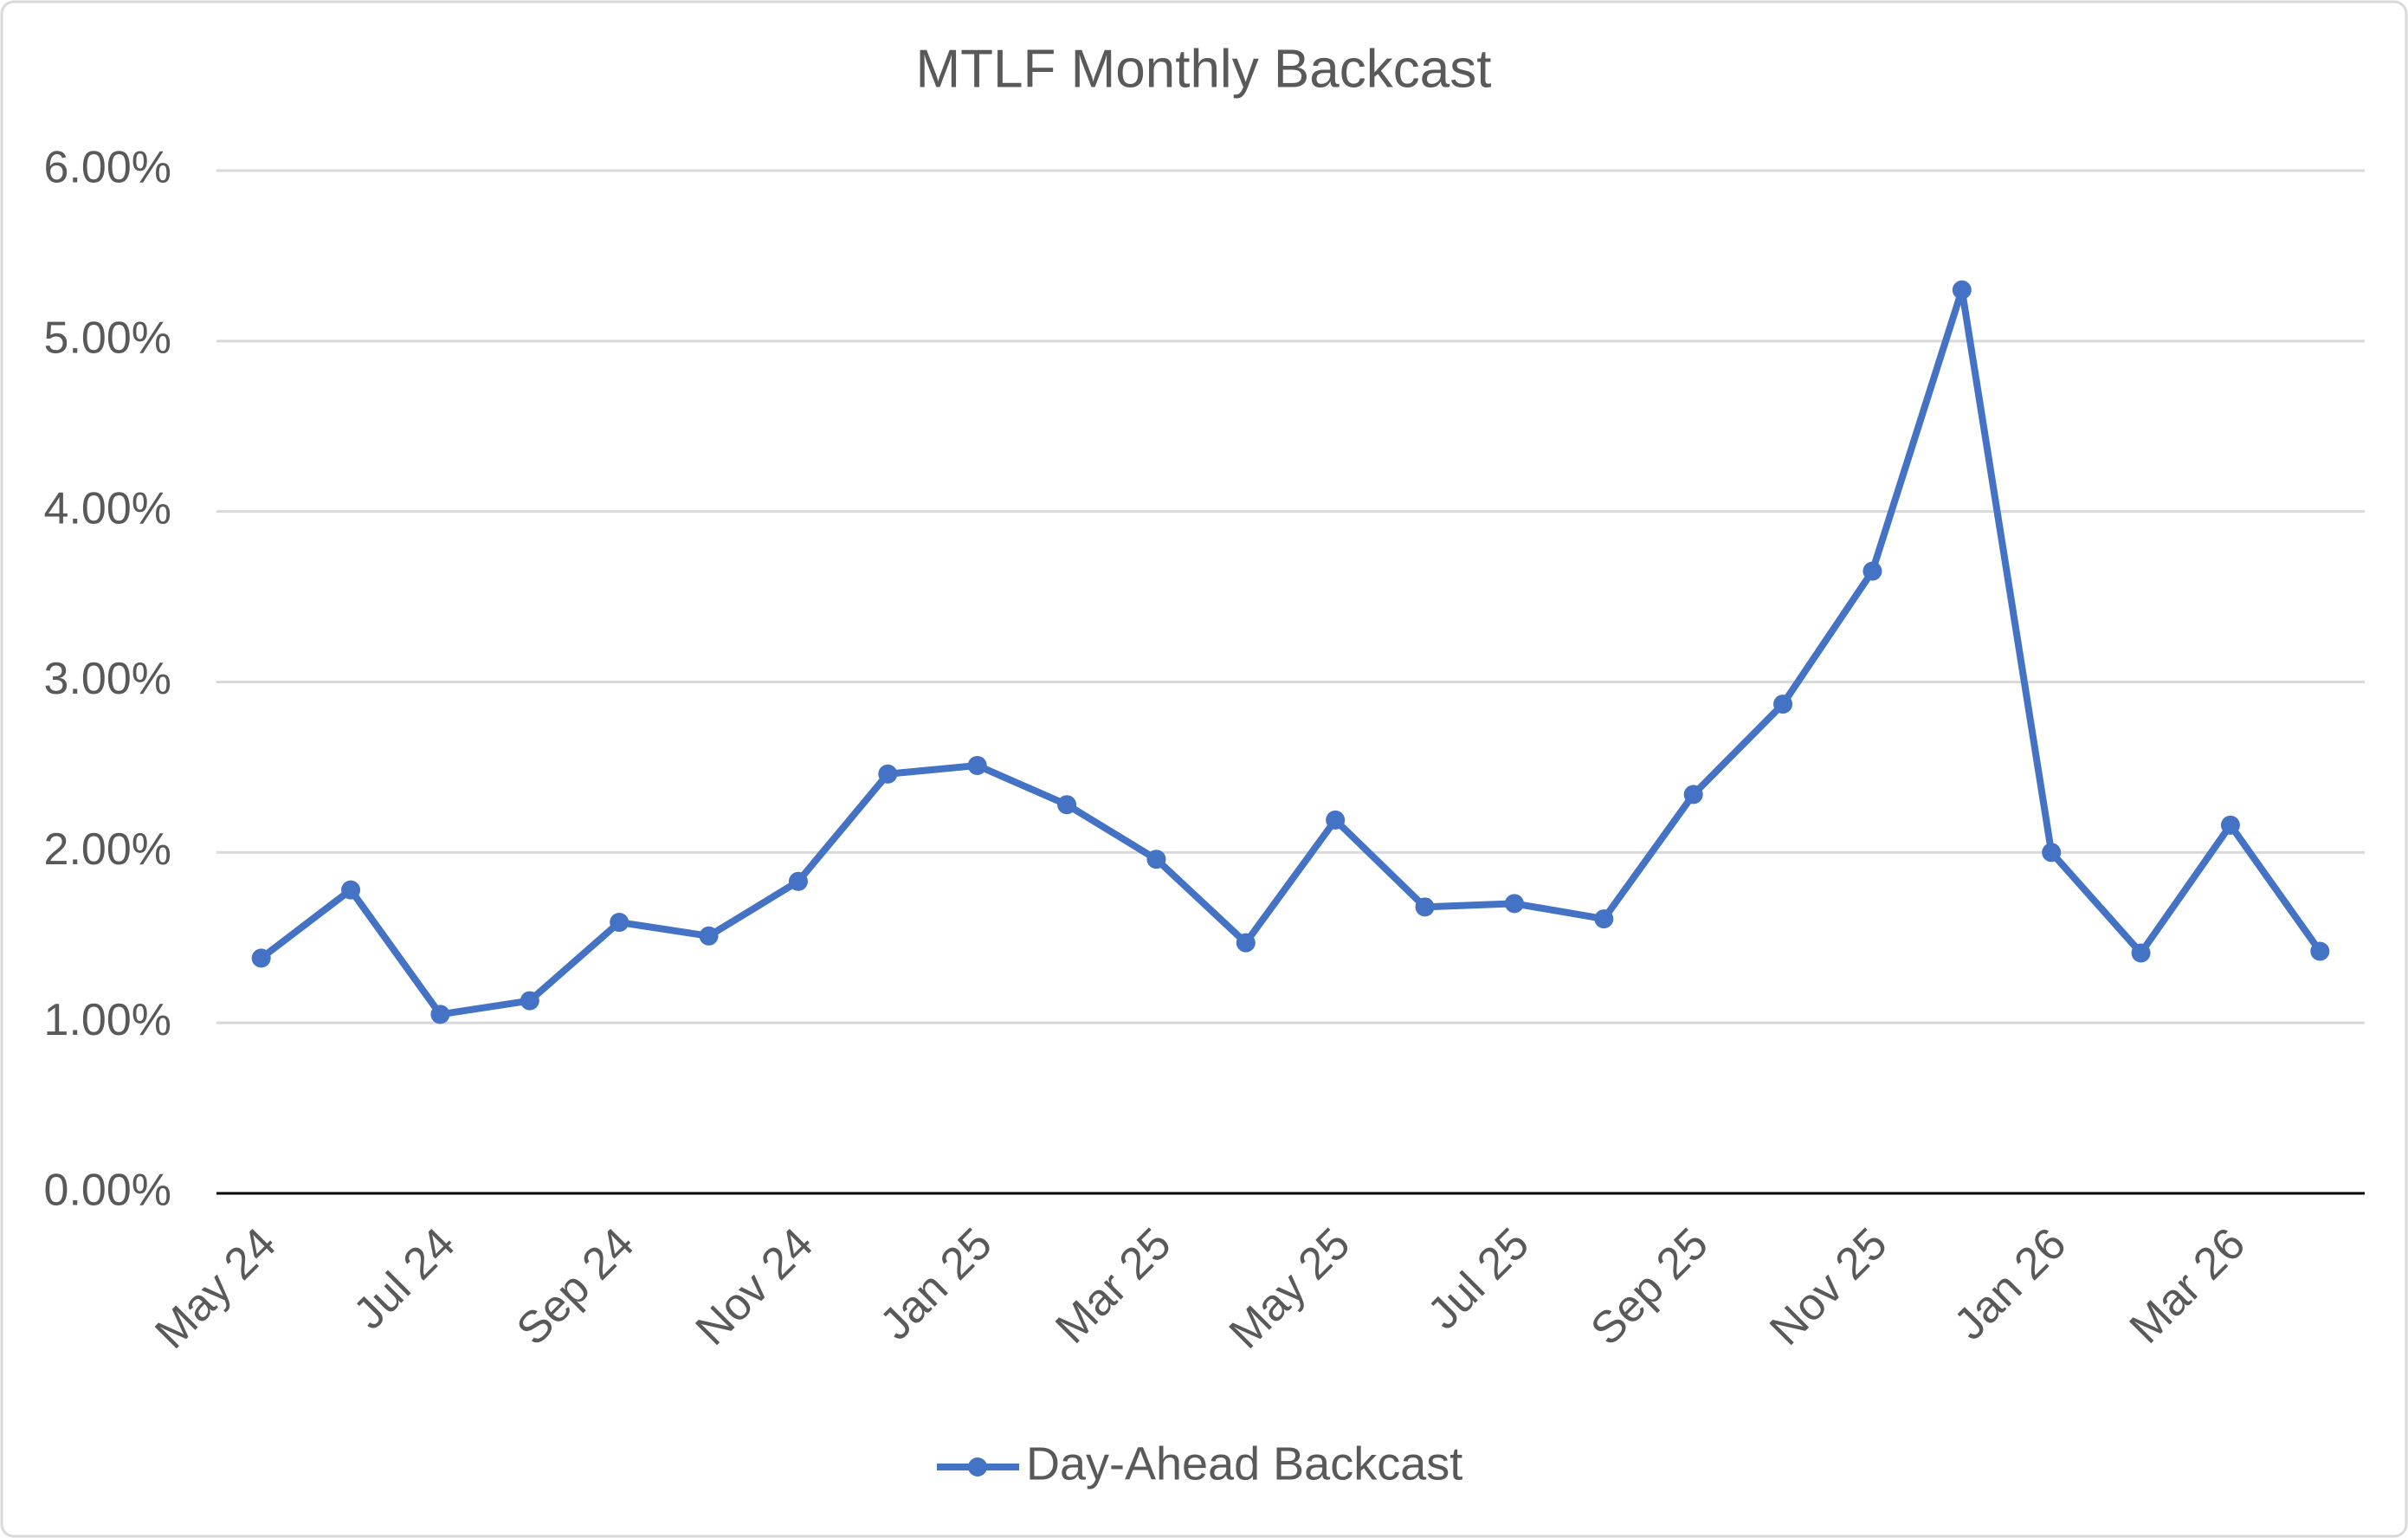 Image resolution: width=2408 pixels, height=1538 pixels. I want to click on y-tick-label: 1.00%, so click(107, 1020).